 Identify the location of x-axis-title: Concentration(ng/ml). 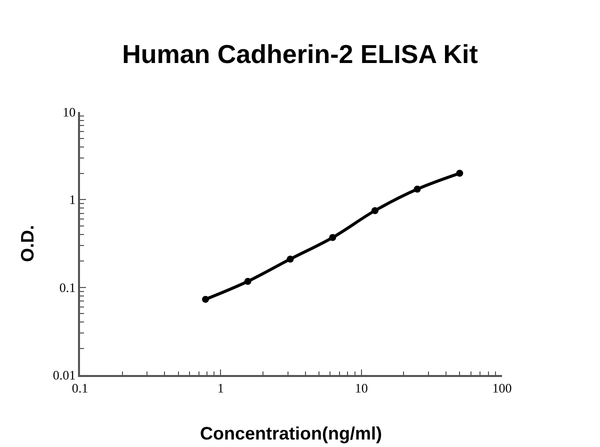
(291, 434).